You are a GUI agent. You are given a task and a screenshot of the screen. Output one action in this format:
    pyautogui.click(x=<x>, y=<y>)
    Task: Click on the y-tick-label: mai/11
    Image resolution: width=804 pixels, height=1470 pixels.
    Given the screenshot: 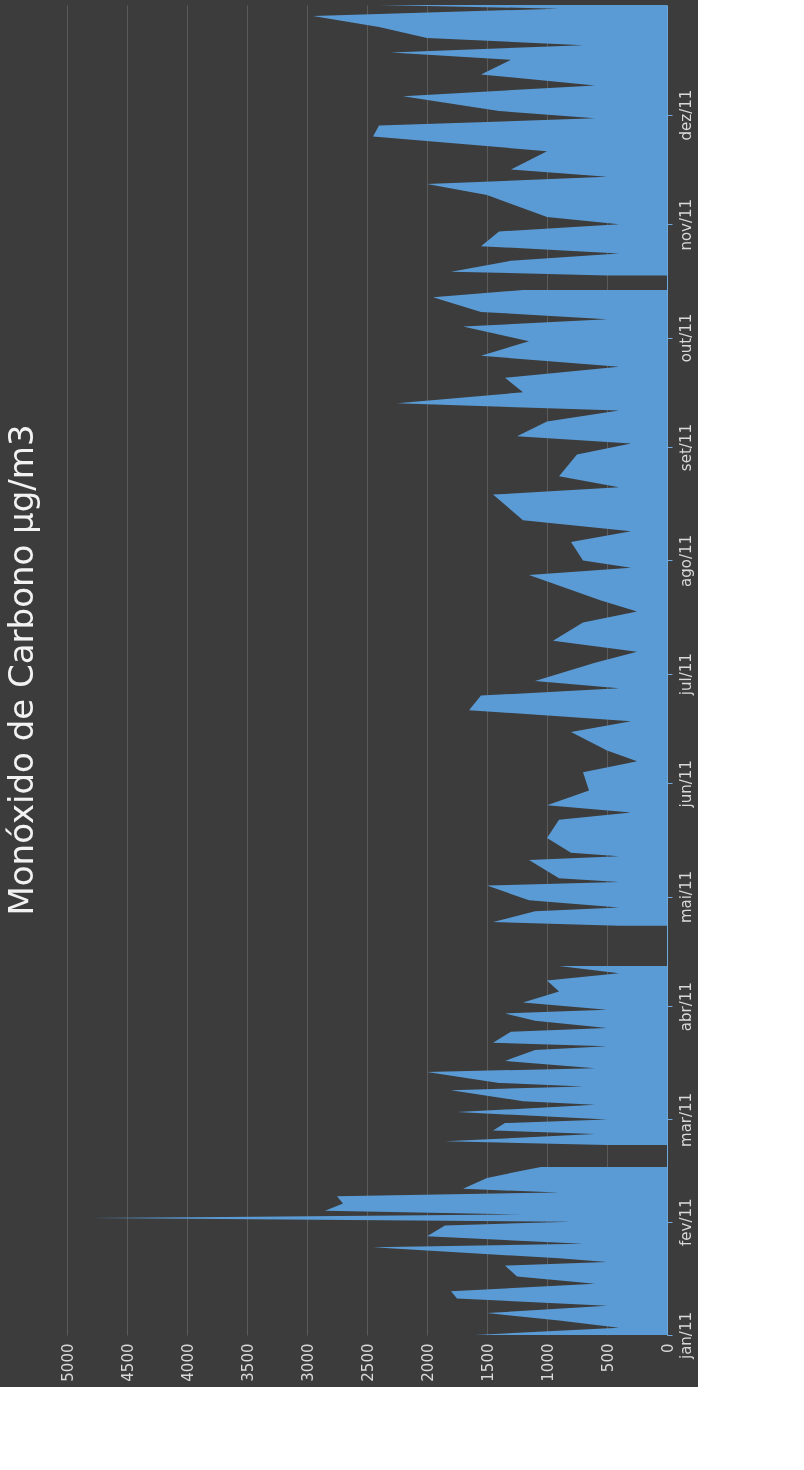 What is the action you would take?
    pyautogui.click(x=685, y=897)
    